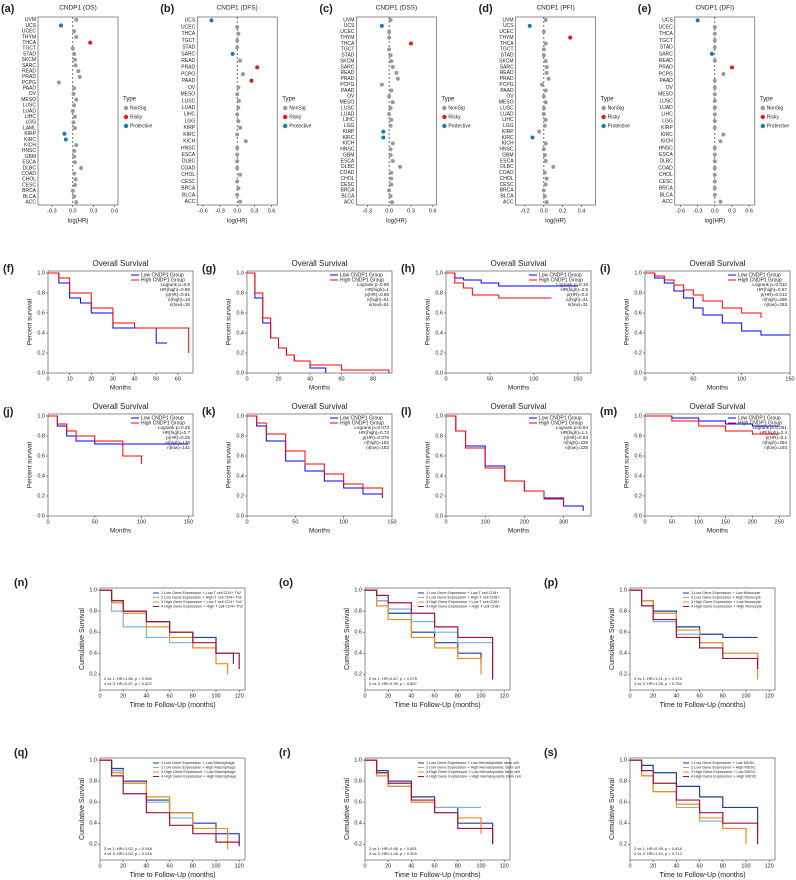 The height and width of the screenshot is (880, 796). Describe the element at coordinates (702, 705) in the screenshot. I see `x-axis-label: Time to Follow-Up (months)` at that location.